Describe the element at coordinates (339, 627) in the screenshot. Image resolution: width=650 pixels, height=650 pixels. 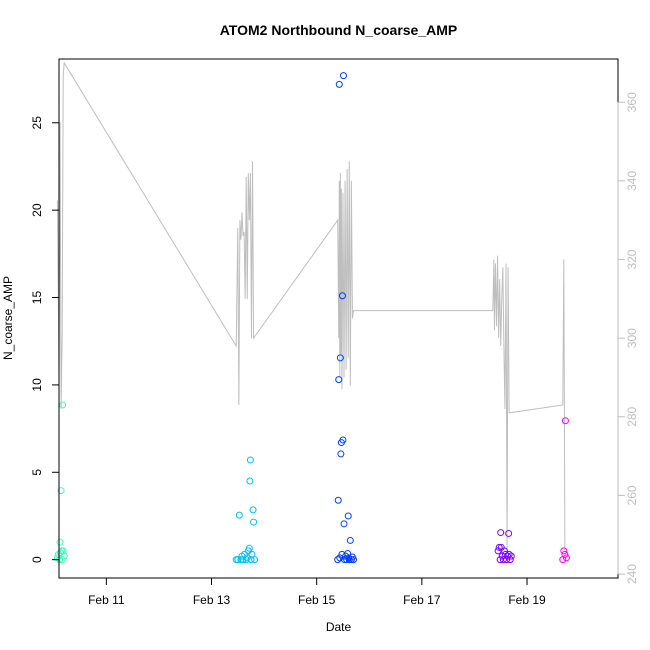
I see `x-axis-label: Date` at that location.